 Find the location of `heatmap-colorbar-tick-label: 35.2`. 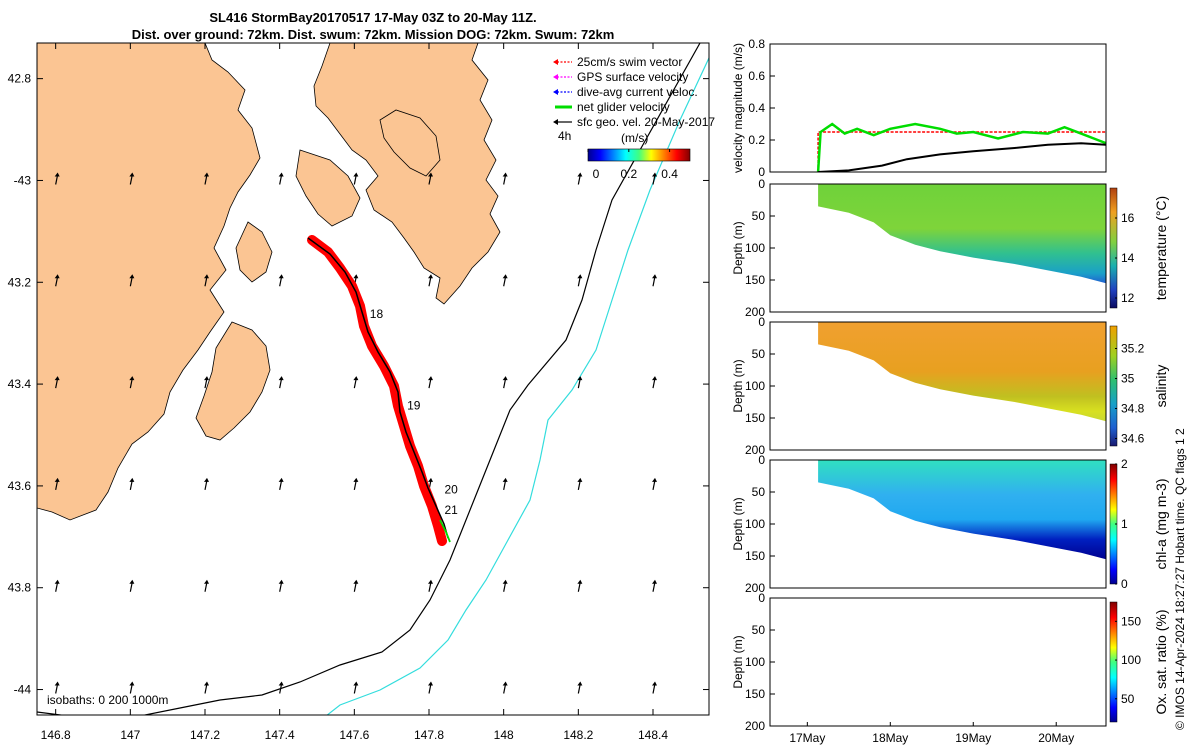

heatmap-colorbar-tick-label: 35.2 is located at coordinates (1133, 349).